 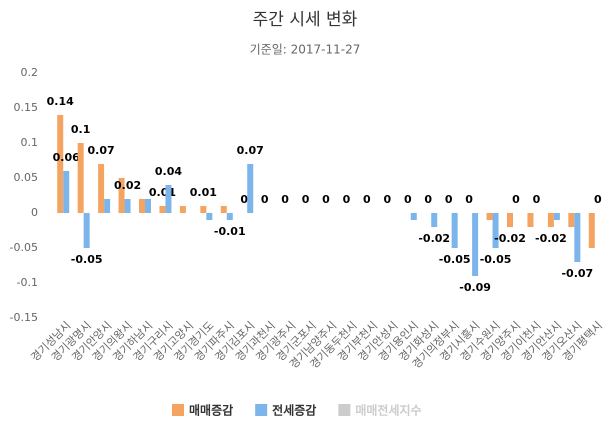 I want to click on y-tick-label: -0.15, so click(x=24, y=317).